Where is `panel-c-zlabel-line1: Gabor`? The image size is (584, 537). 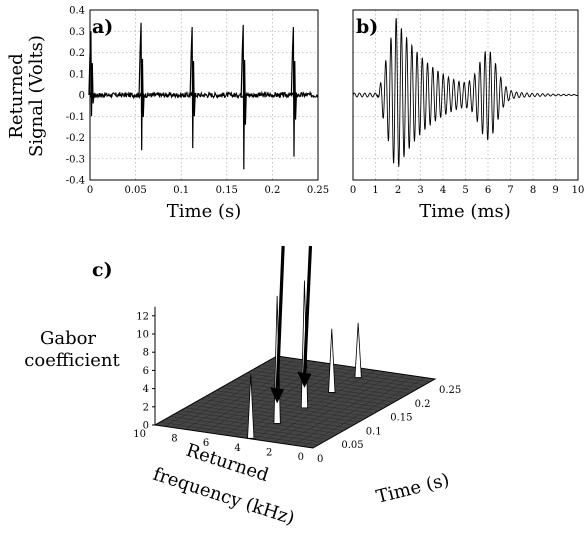 panel-c-zlabel-line1: Gabor is located at coordinates (68, 338).